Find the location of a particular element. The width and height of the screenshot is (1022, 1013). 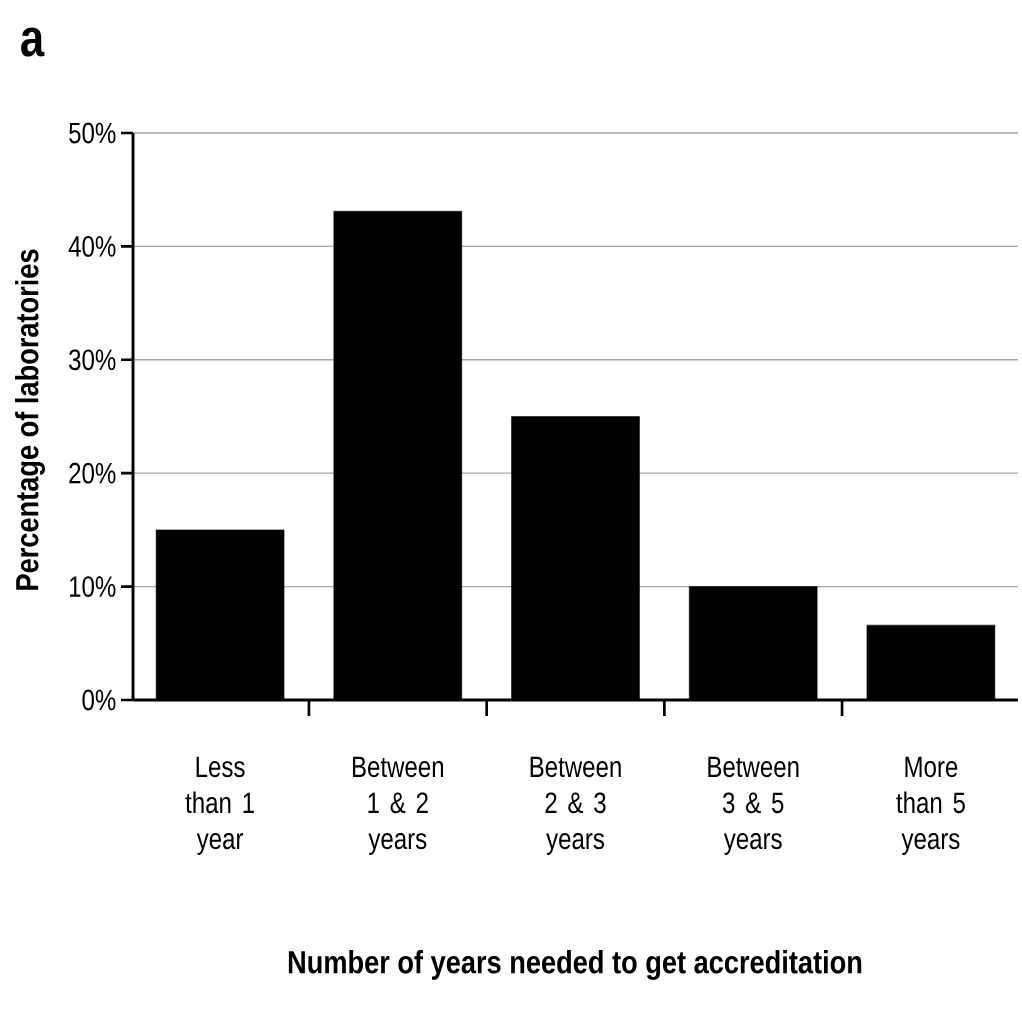

x-tick-label: Between 1 & 2 years is located at coordinates (398, 805).